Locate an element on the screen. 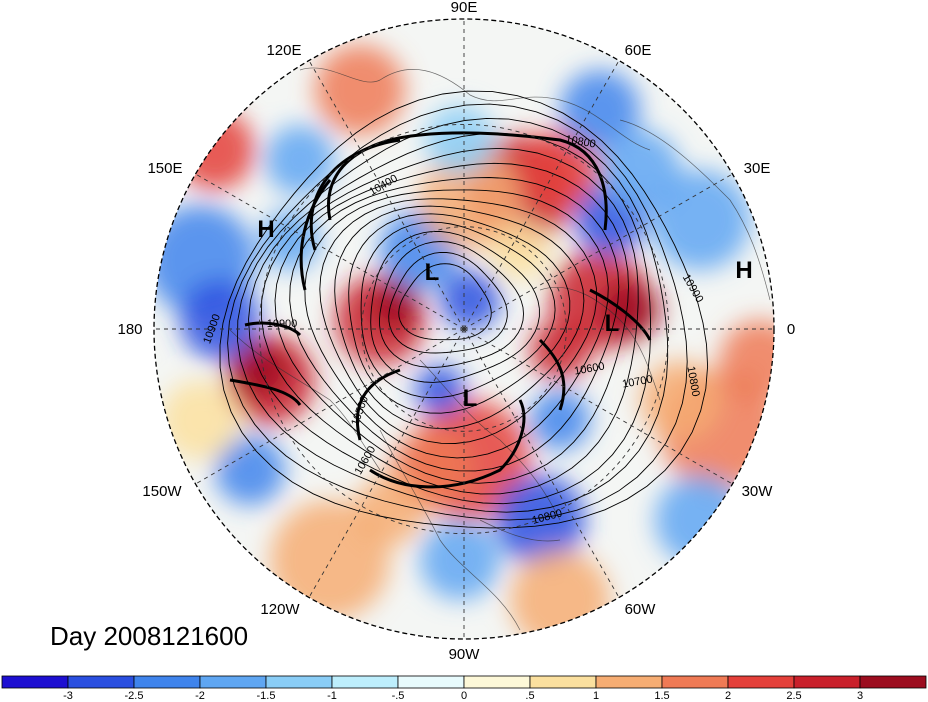 Image resolution: width=928 pixels, height=702 pixels. lon-label-180: 180 is located at coordinates (129, 329).